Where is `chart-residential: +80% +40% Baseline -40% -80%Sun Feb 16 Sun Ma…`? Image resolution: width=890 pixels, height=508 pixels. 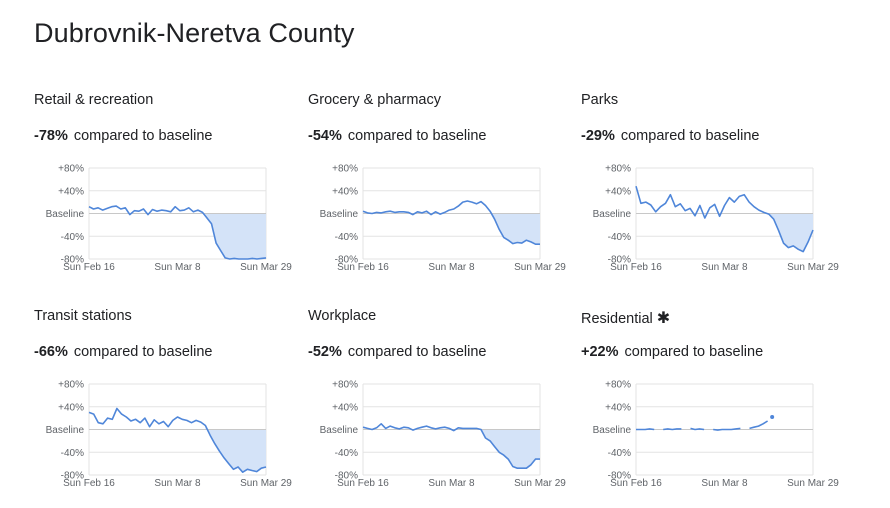 chart-residential: +80% +40% Baseline -40% -80%Sun Feb 16 Sun Ma… is located at coordinates (716, 435).